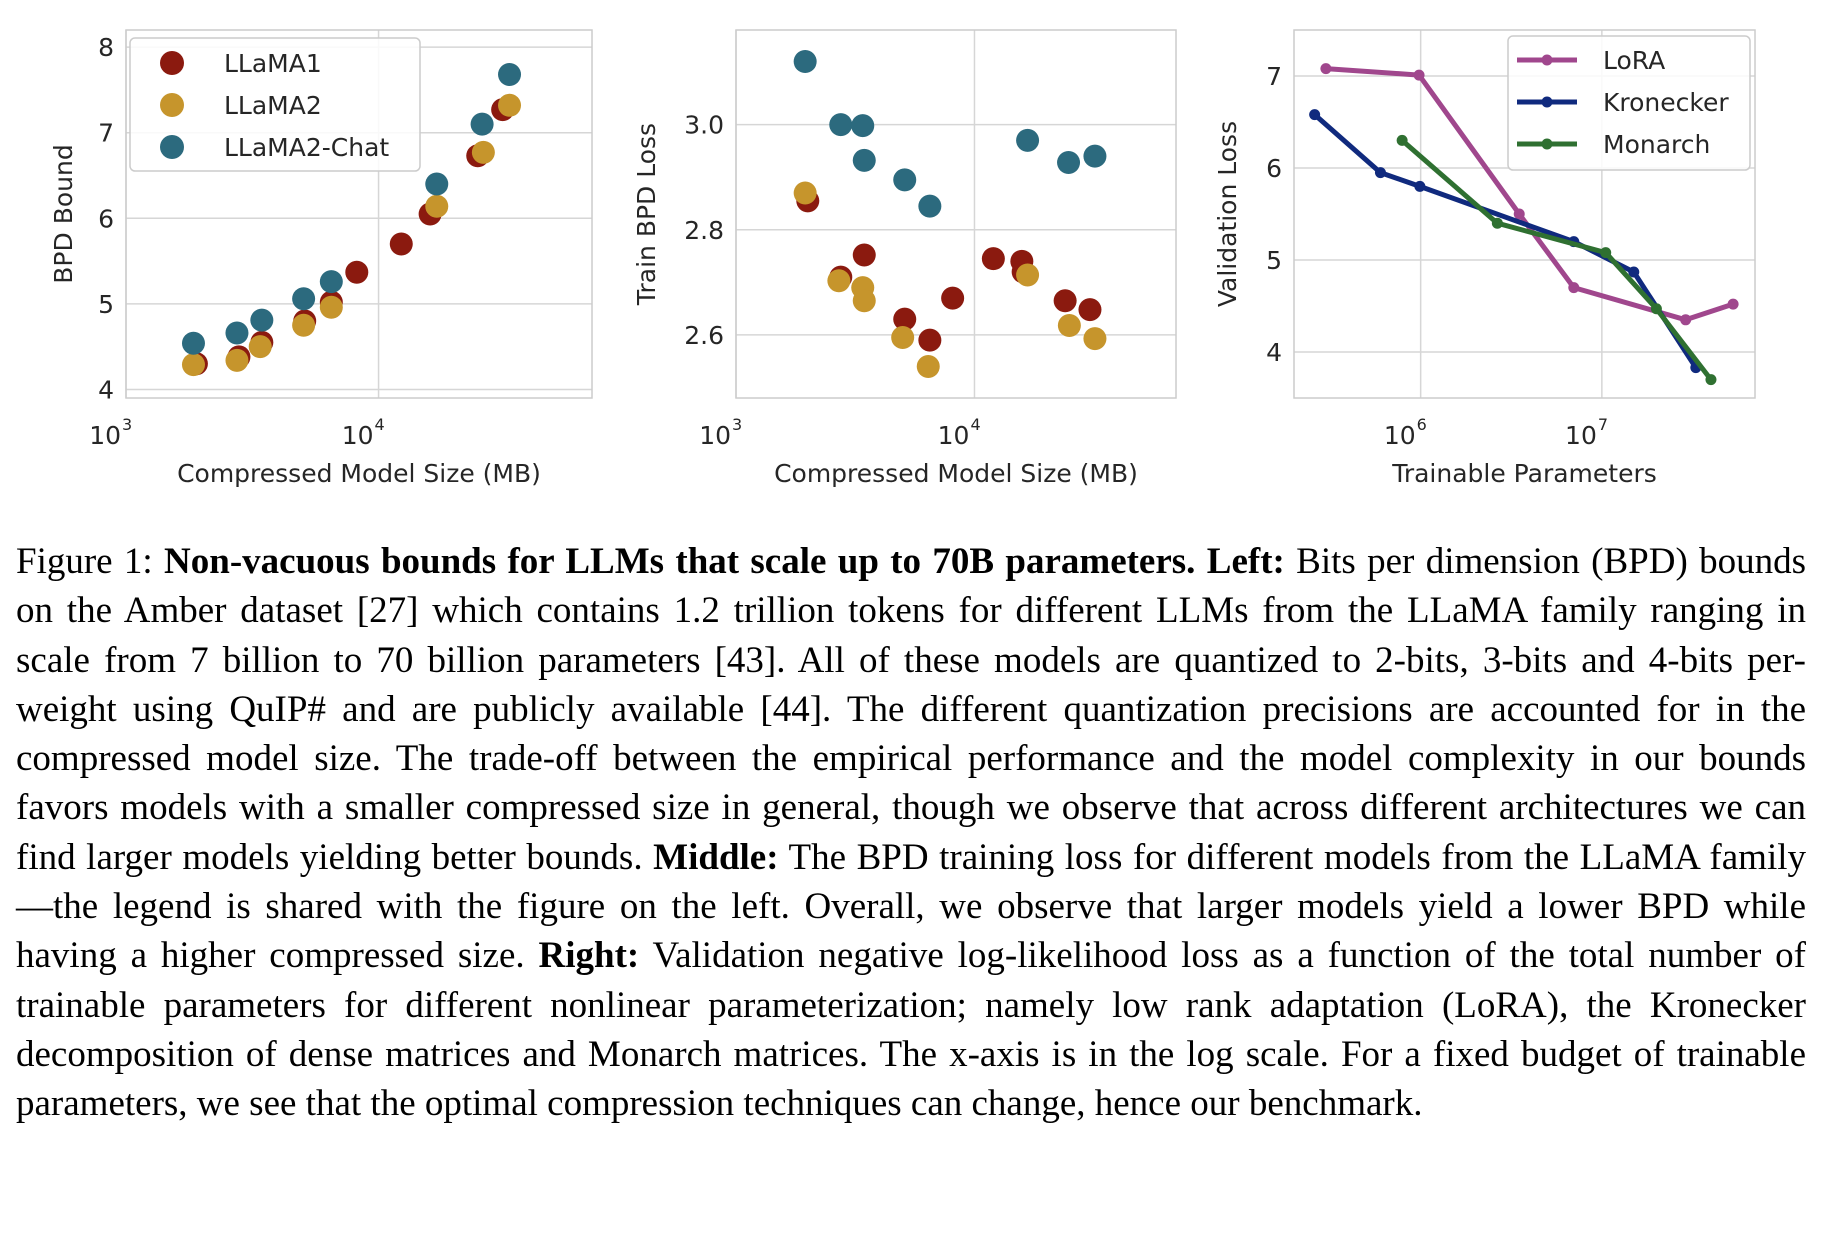  Describe the element at coordinates (1666, 102) in the screenshot. I see `legend-label: Kronecker` at that location.